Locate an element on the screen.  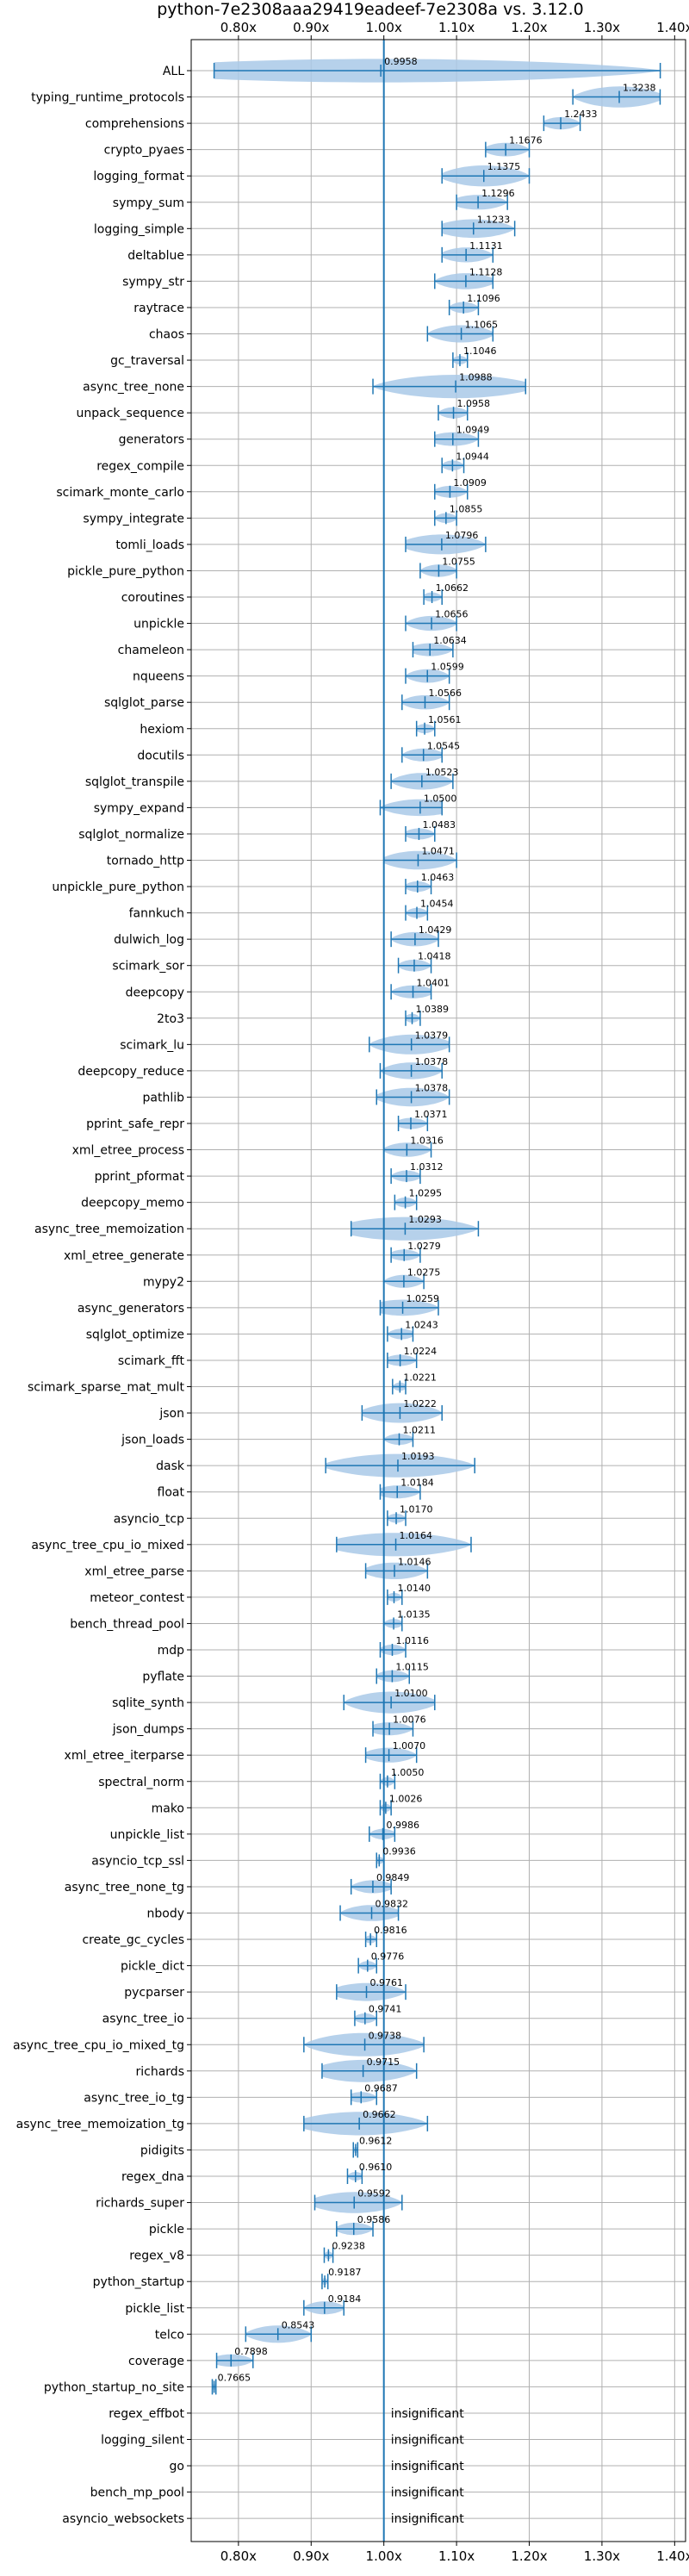
value-label: 1.0418 is located at coordinates (434, 957).